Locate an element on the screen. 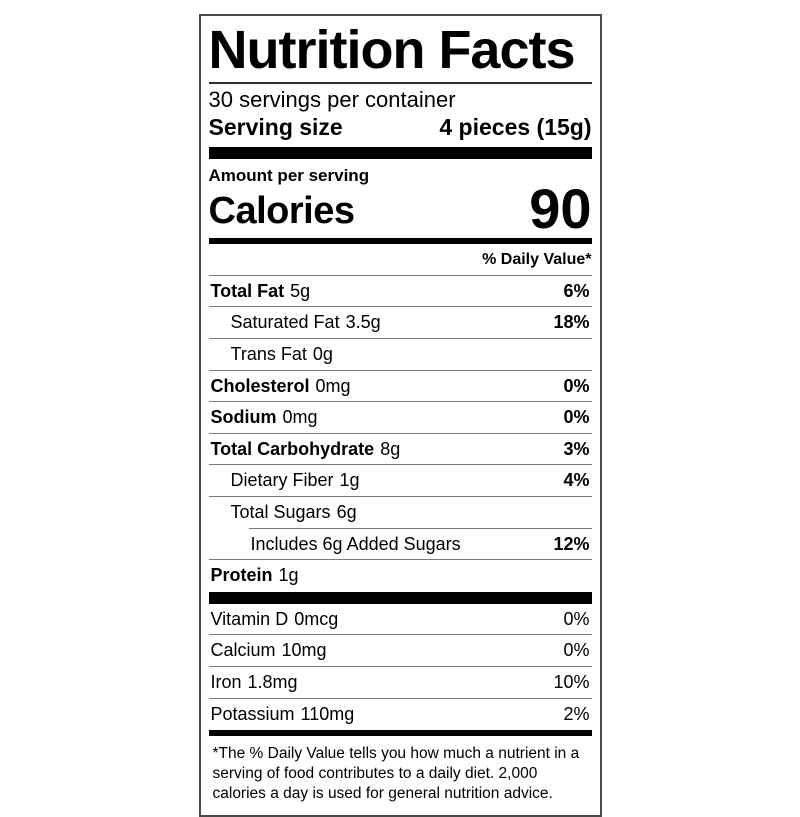 This screenshot has height=817, width=800. nutrient-name: Cholesterol is located at coordinates (260, 385).